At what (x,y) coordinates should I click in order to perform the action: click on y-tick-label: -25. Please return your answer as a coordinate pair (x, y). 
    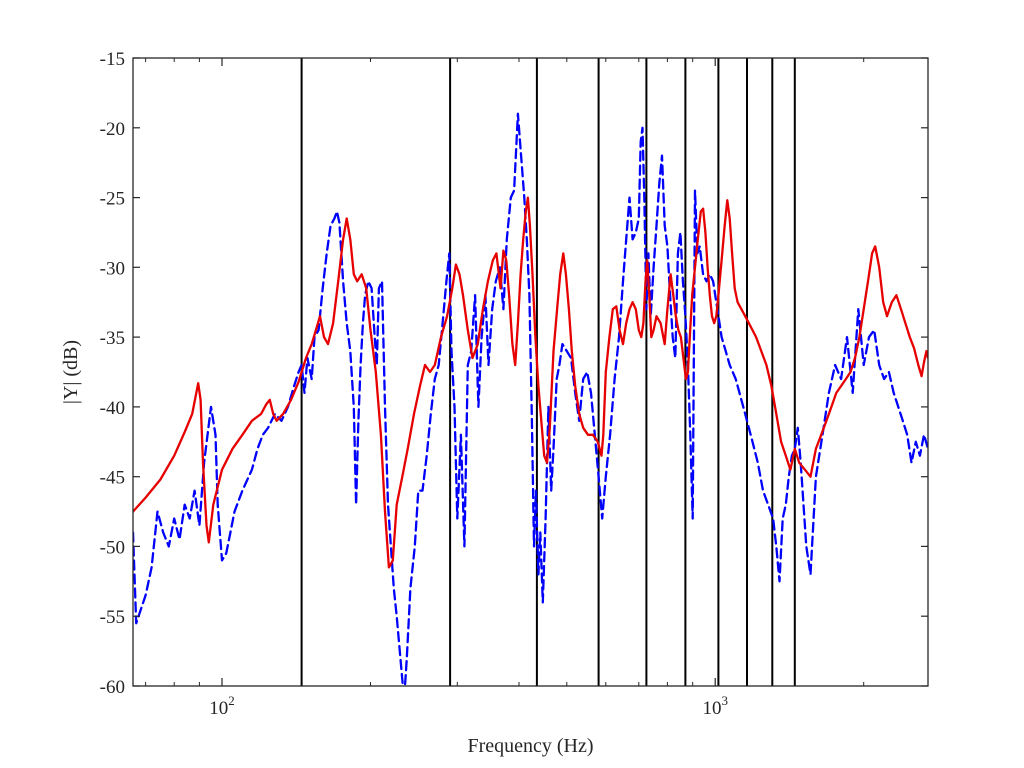
    Looking at the image, I should click on (112, 199).